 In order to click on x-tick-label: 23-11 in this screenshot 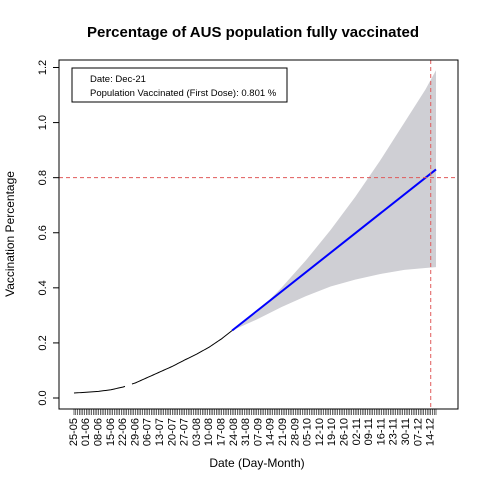, I will do `click(394, 431)`.